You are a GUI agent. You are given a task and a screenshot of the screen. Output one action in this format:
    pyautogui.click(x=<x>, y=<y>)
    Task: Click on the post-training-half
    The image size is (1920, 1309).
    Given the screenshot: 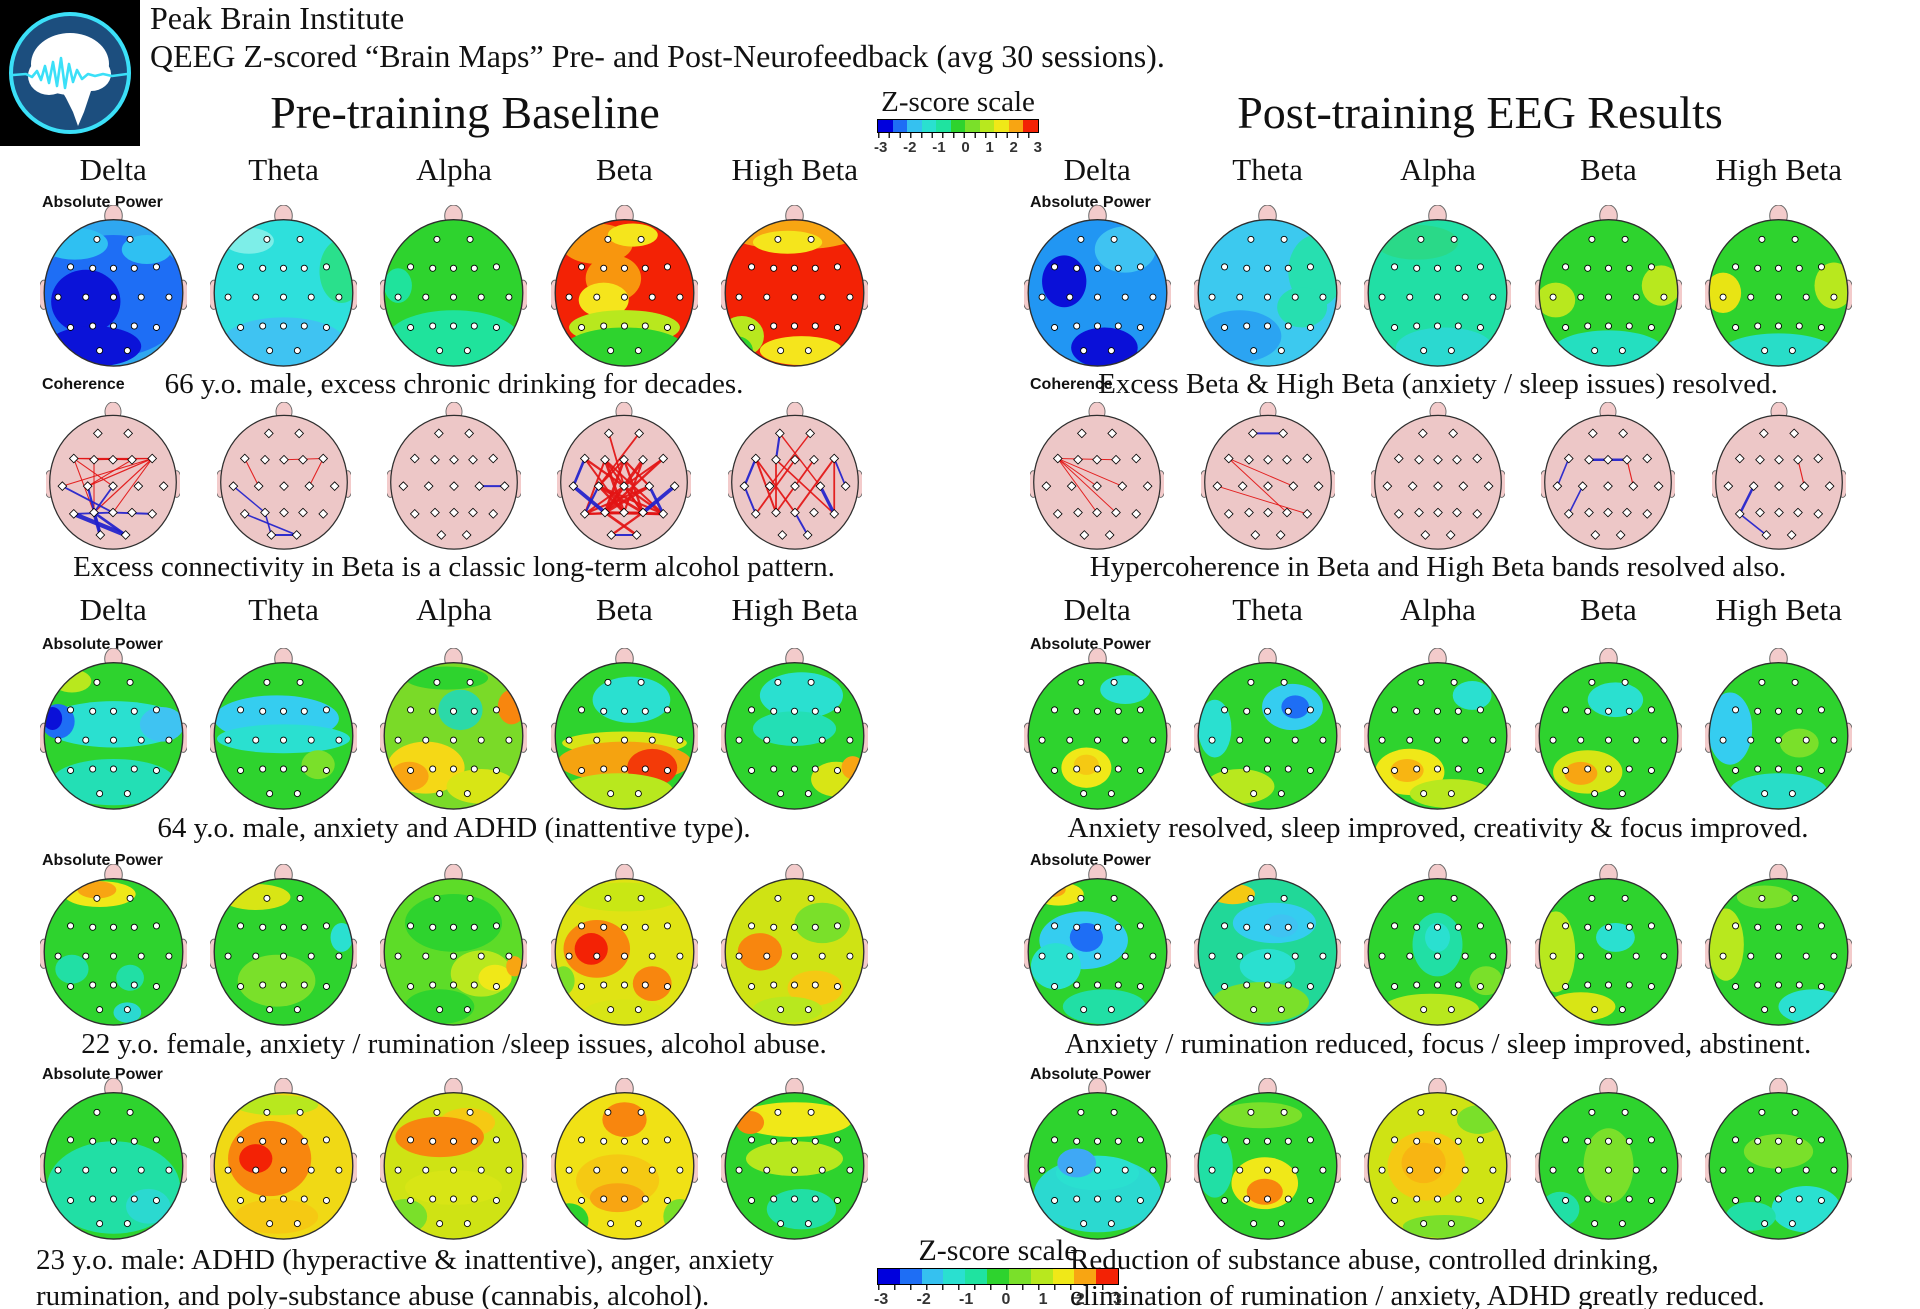 What is the action you would take?
    pyautogui.click(x=1438, y=1159)
    